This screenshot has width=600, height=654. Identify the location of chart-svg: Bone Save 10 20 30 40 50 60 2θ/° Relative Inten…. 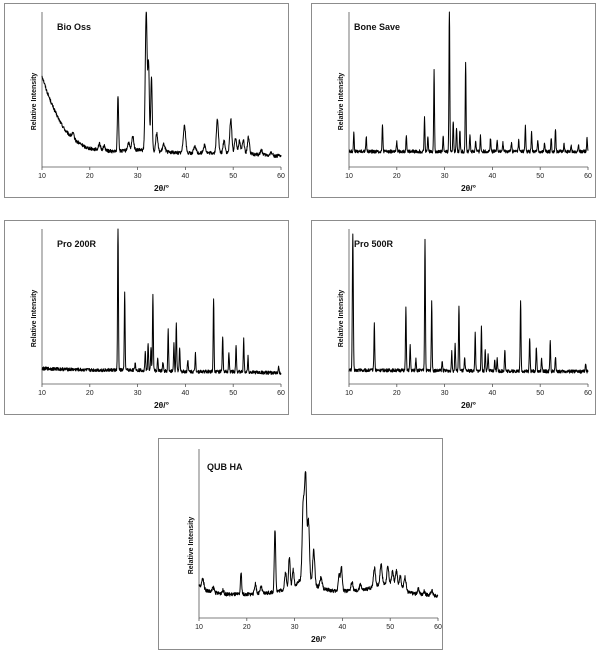
(465, 102).